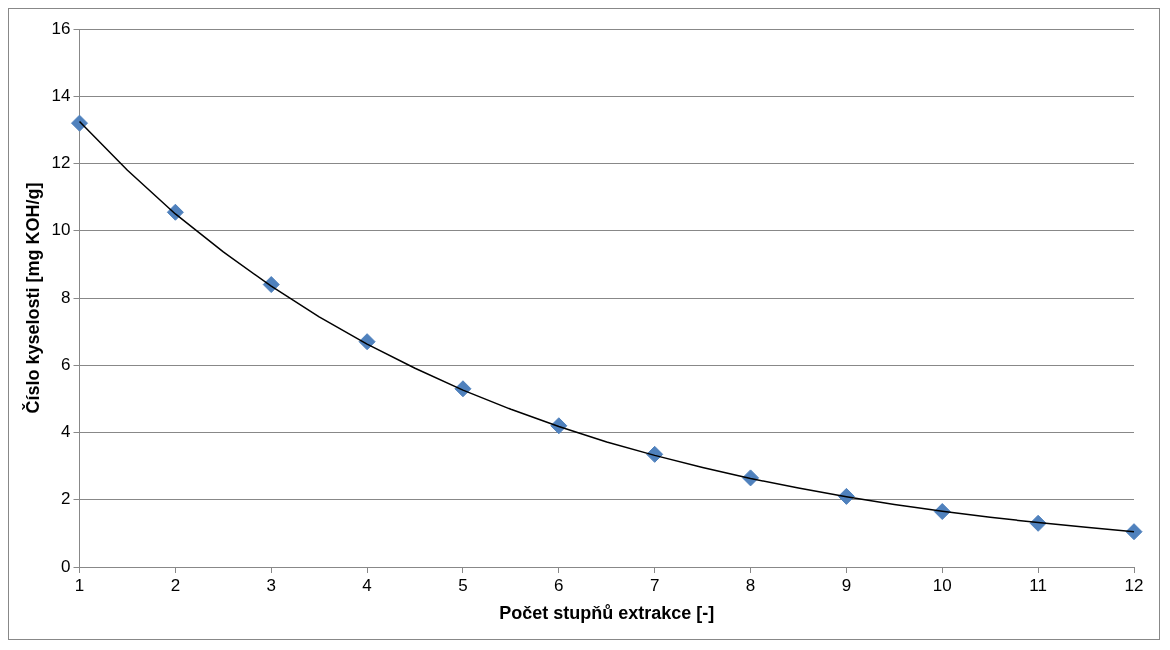  What do you see at coordinates (66, 499) in the screenshot?
I see `y-tick-label: 2` at bounding box center [66, 499].